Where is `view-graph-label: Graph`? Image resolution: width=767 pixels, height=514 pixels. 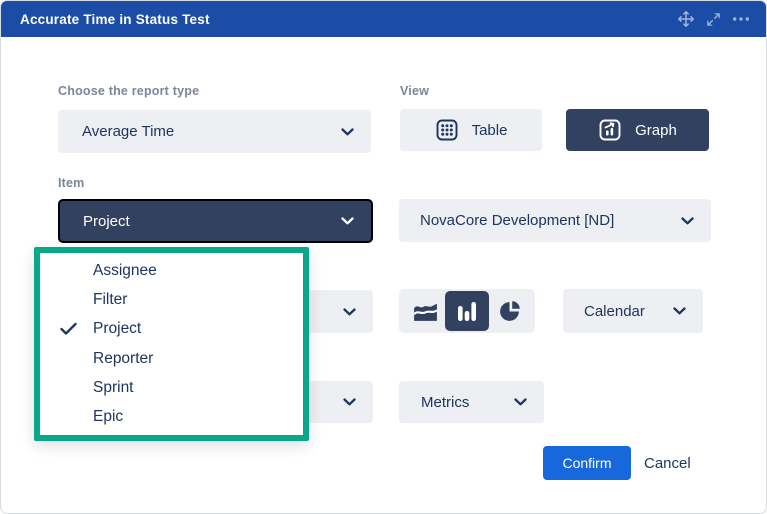 view-graph-label: Graph is located at coordinates (656, 130).